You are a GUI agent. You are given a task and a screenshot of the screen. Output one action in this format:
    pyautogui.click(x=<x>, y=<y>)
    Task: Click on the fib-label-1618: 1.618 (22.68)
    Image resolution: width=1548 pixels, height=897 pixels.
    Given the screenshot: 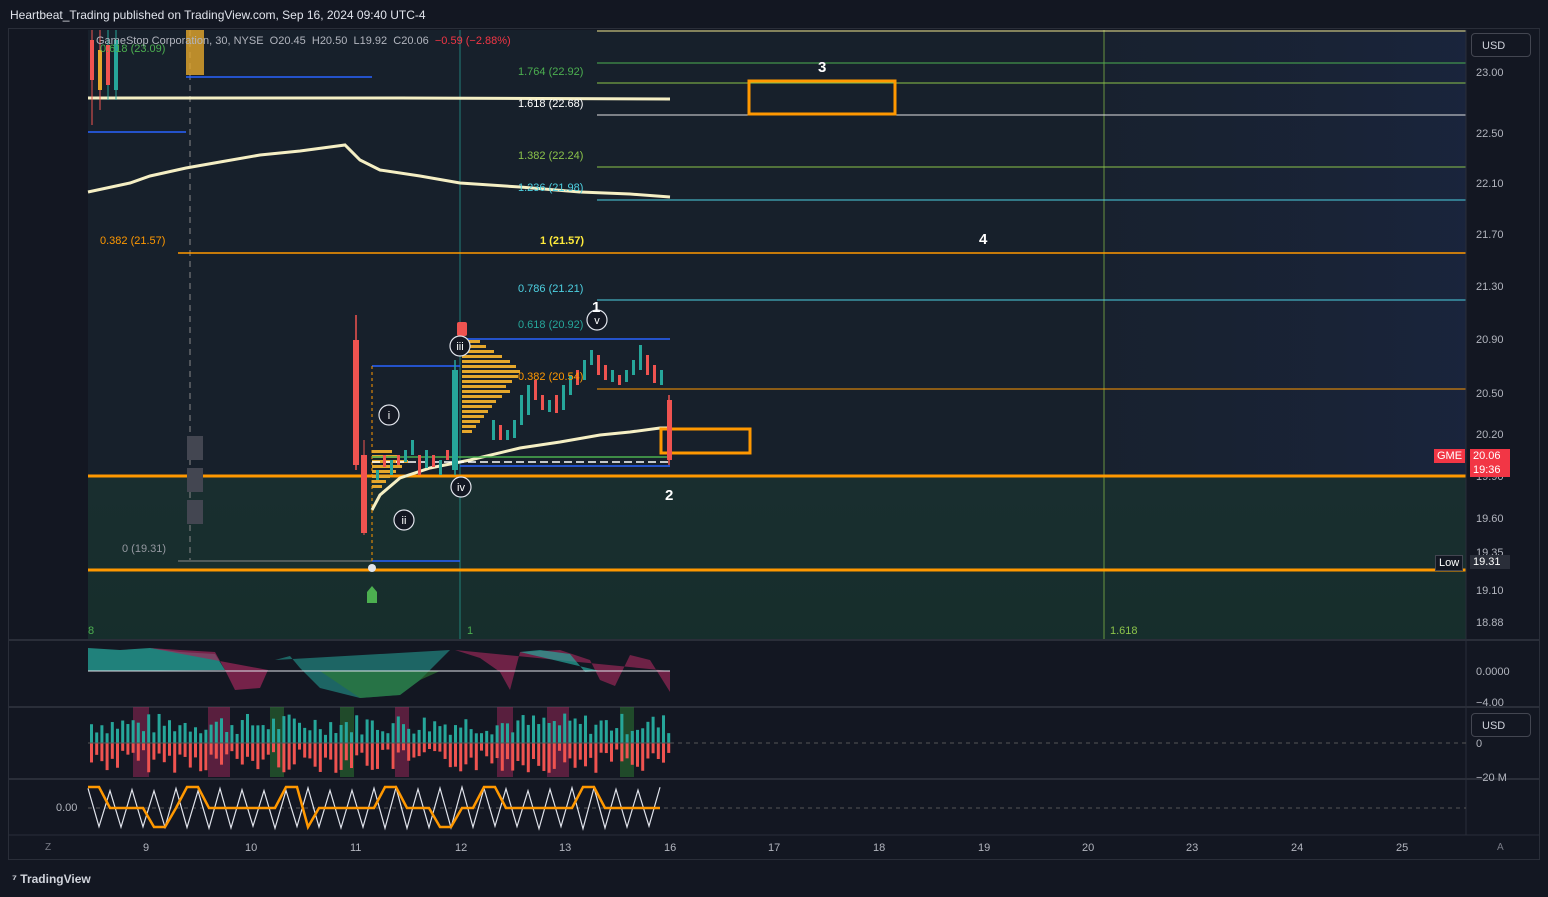 What is the action you would take?
    pyautogui.click(x=550, y=104)
    